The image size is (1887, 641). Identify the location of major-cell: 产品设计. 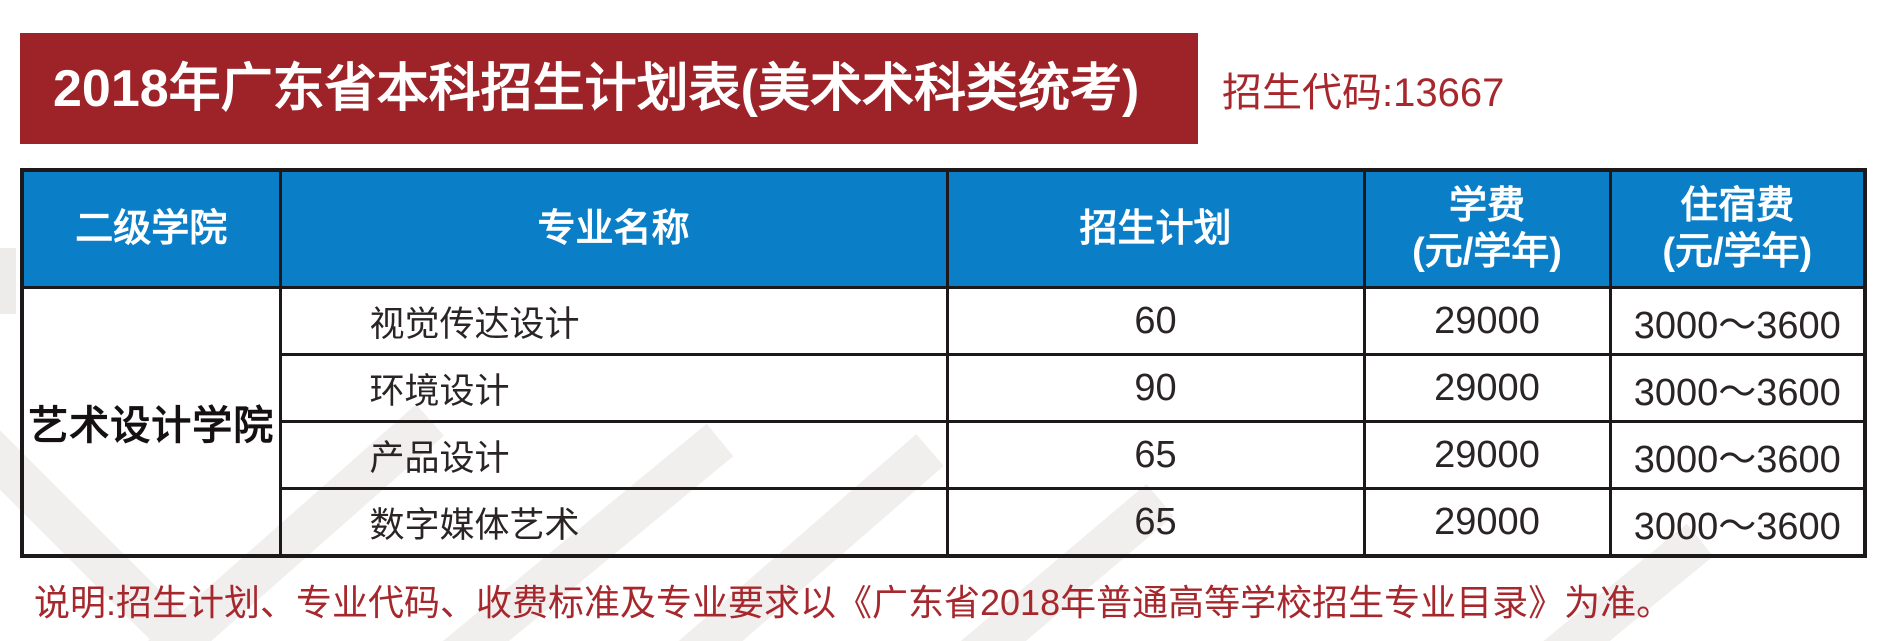
(613, 455).